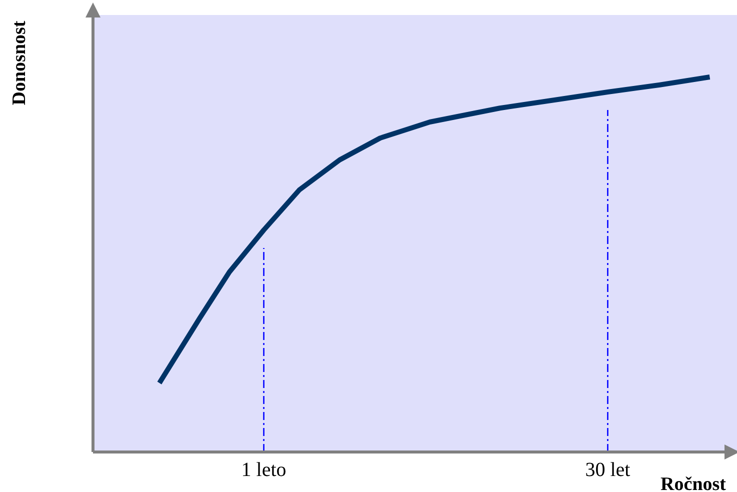 This screenshot has width=737, height=492. I want to click on y-axis-title: Donosnost, so click(19, 63).